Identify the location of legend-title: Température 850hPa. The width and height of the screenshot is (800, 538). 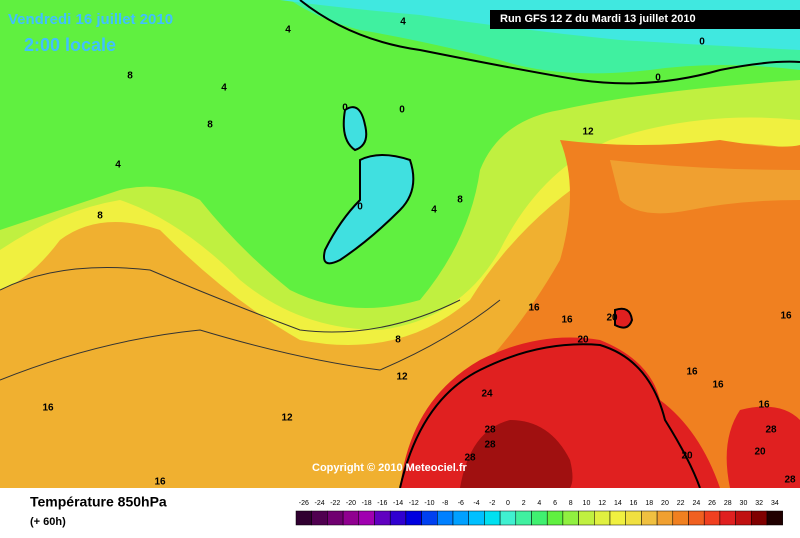
(98, 502).